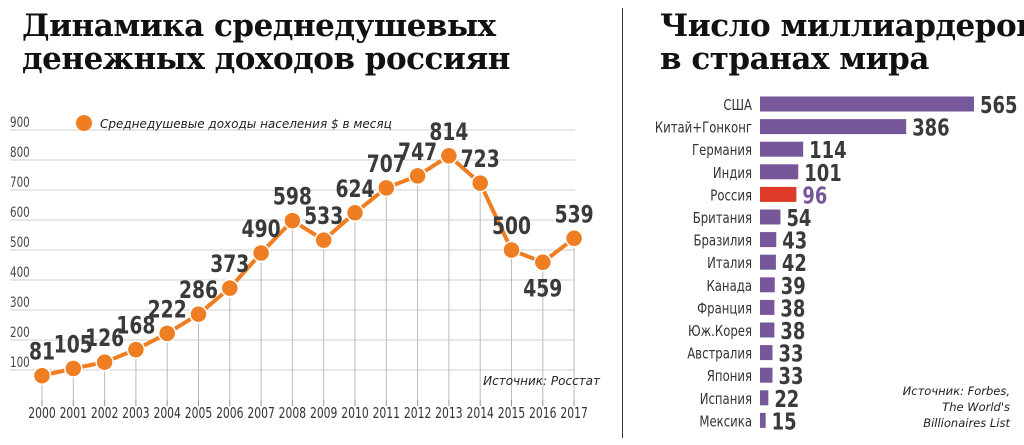 The height and width of the screenshot is (445, 1024). I want to click on bar-value-label: 386, so click(930, 127).